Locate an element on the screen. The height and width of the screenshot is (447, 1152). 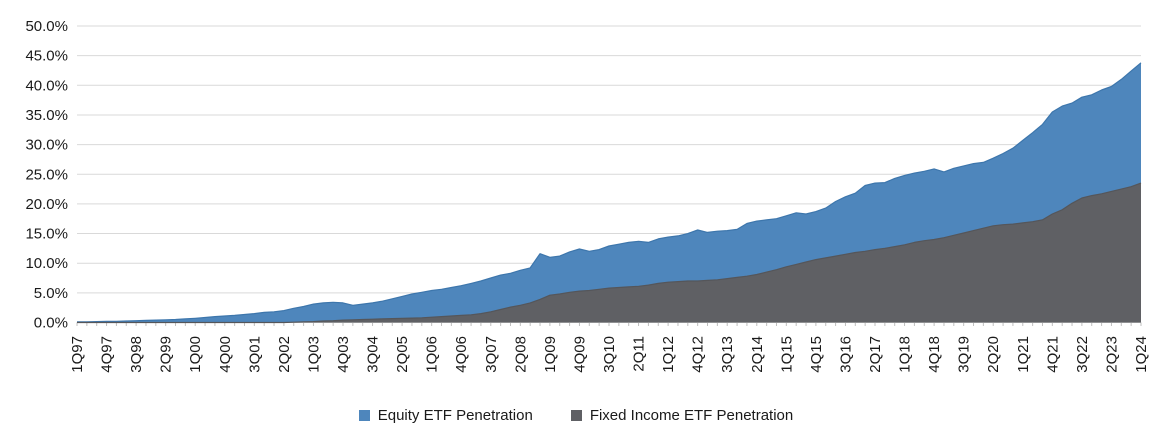
x-axis-label: 3Q10 is located at coordinates (609, 354).